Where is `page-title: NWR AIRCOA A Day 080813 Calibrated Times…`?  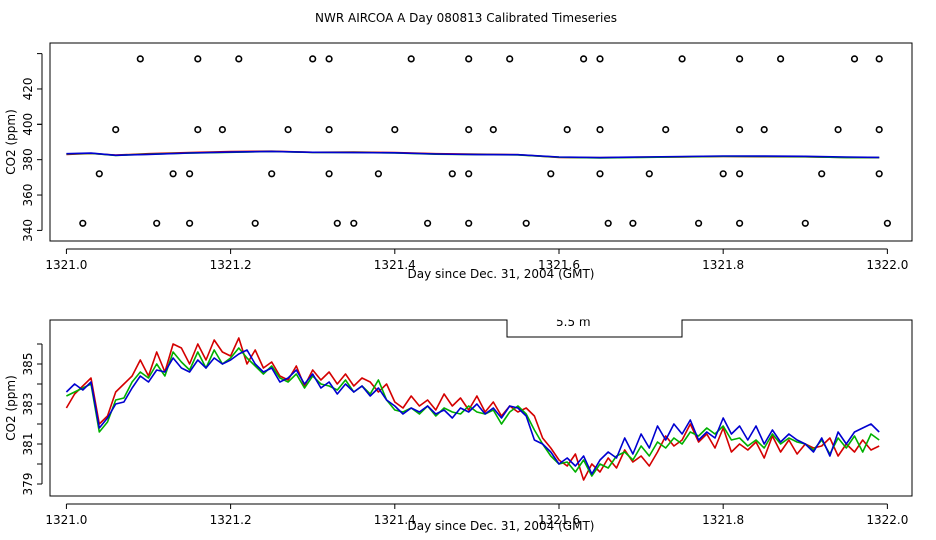
page-title: NWR AIRCOA A Day 080813 Calibrated Times… is located at coordinates (466, 18).